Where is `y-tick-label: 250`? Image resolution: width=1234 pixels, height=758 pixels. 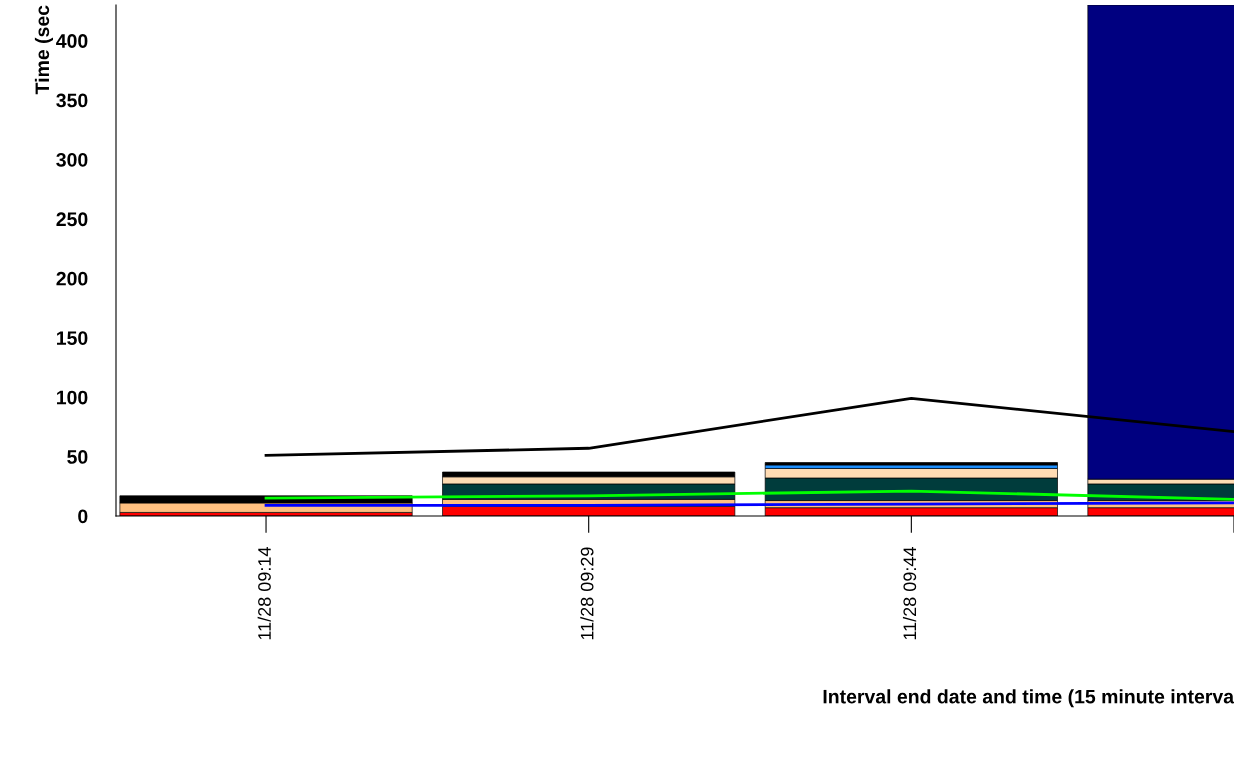
y-tick-label: 250 is located at coordinates (72, 219).